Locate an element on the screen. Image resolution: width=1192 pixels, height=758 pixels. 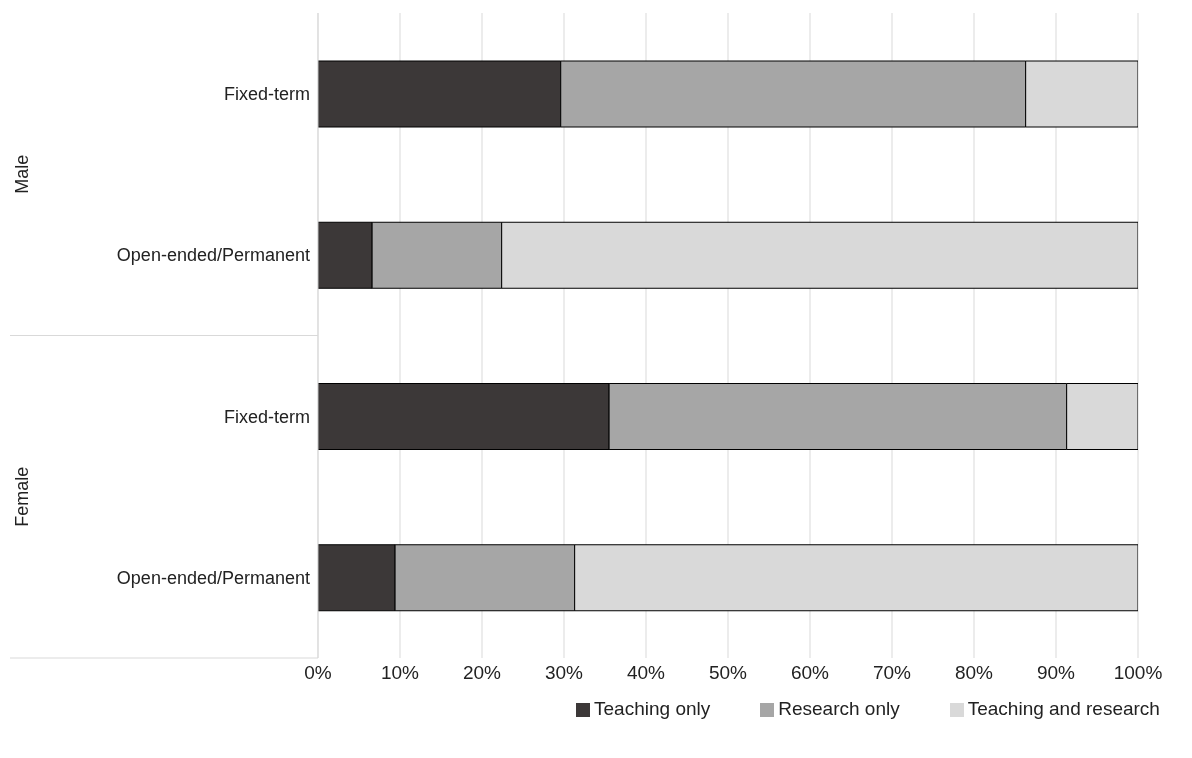
x-tick-label: 0% is located at coordinates (318, 673).